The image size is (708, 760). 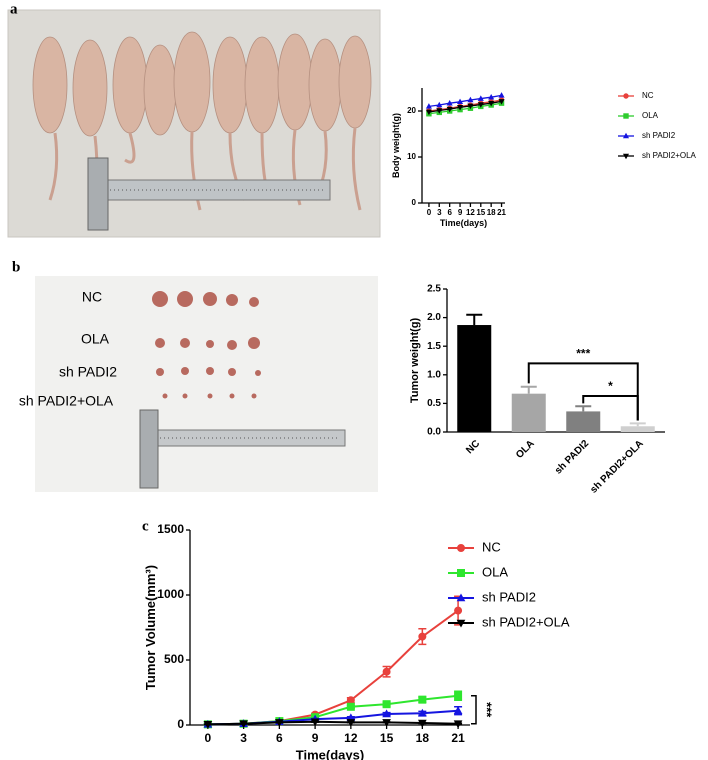 What do you see at coordinates (88, 372) in the screenshot?
I see `photo-label: sh PADI2` at bounding box center [88, 372].